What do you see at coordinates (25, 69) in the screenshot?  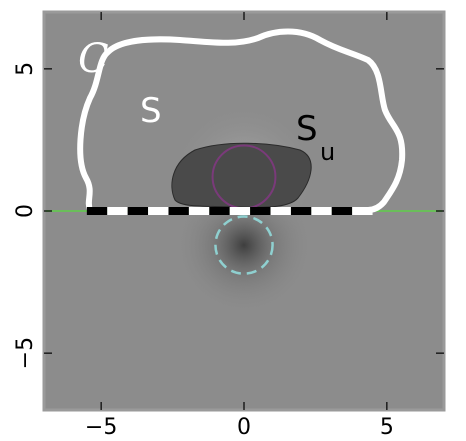 I see `y-tick-label: 5` at bounding box center [25, 69].